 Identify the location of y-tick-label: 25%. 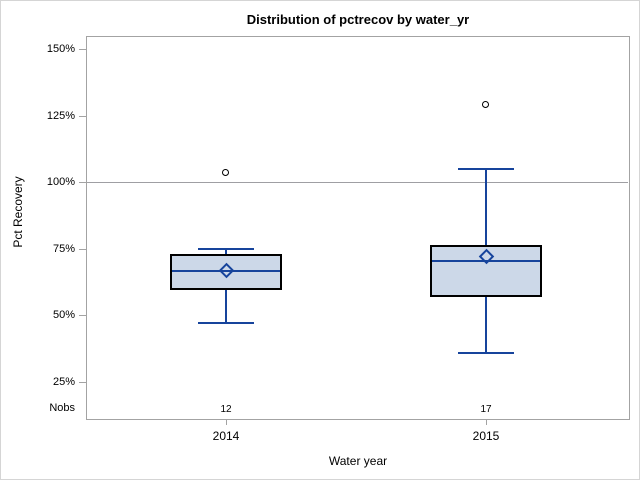
(63, 382).